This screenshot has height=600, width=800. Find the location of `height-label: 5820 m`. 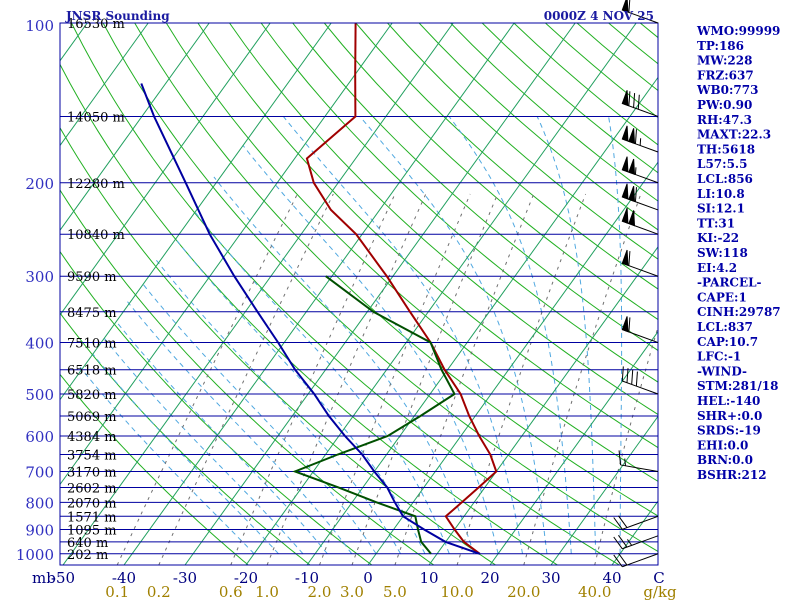

height-label: 5820 m is located at coordinates (92, 395).